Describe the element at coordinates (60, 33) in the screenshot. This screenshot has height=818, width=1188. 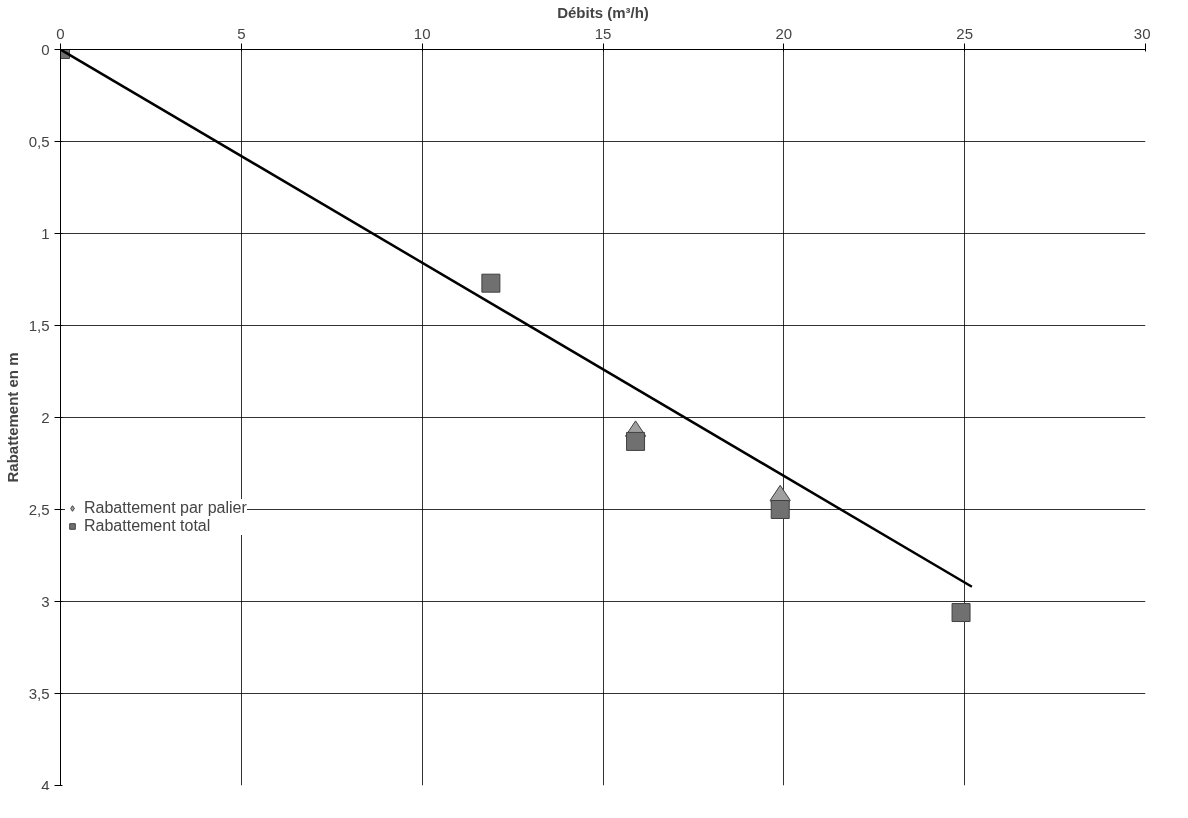
I see `x-tick-label: 0` at that location.